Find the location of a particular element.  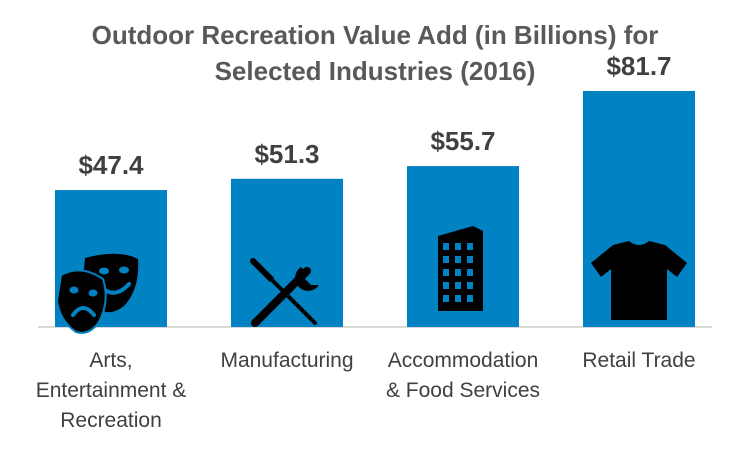

category-tick-label: Retail Trade is located at coordinates (638, 360).